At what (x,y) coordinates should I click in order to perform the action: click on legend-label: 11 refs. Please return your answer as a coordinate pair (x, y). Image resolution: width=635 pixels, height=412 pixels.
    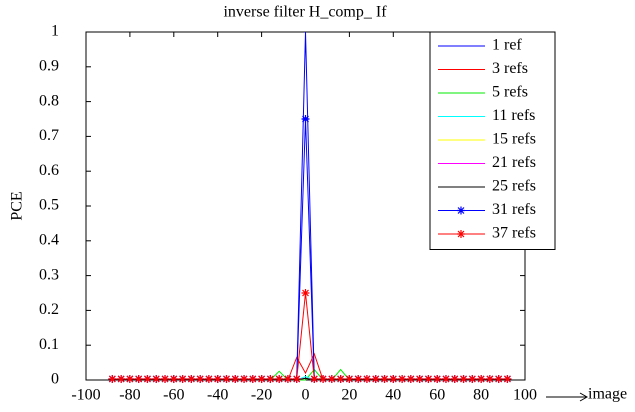
    Looking at the image, I should click on (513, 115).